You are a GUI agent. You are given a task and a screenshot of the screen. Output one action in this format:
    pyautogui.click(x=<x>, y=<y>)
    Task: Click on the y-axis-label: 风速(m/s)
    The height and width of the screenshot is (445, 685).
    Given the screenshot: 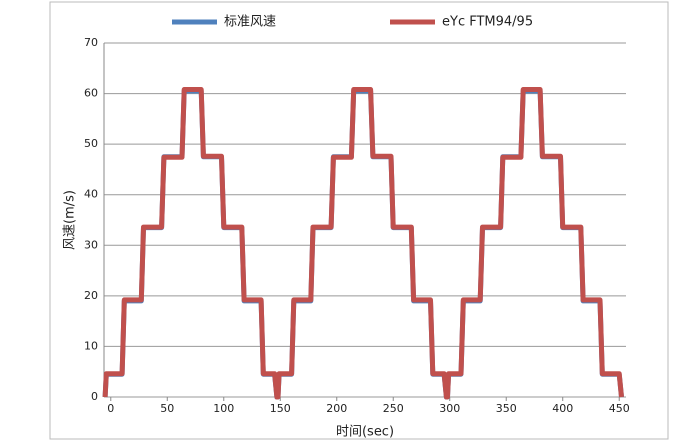 What is the action you would take?
    pyautogui.click(x=70, y=220)
    